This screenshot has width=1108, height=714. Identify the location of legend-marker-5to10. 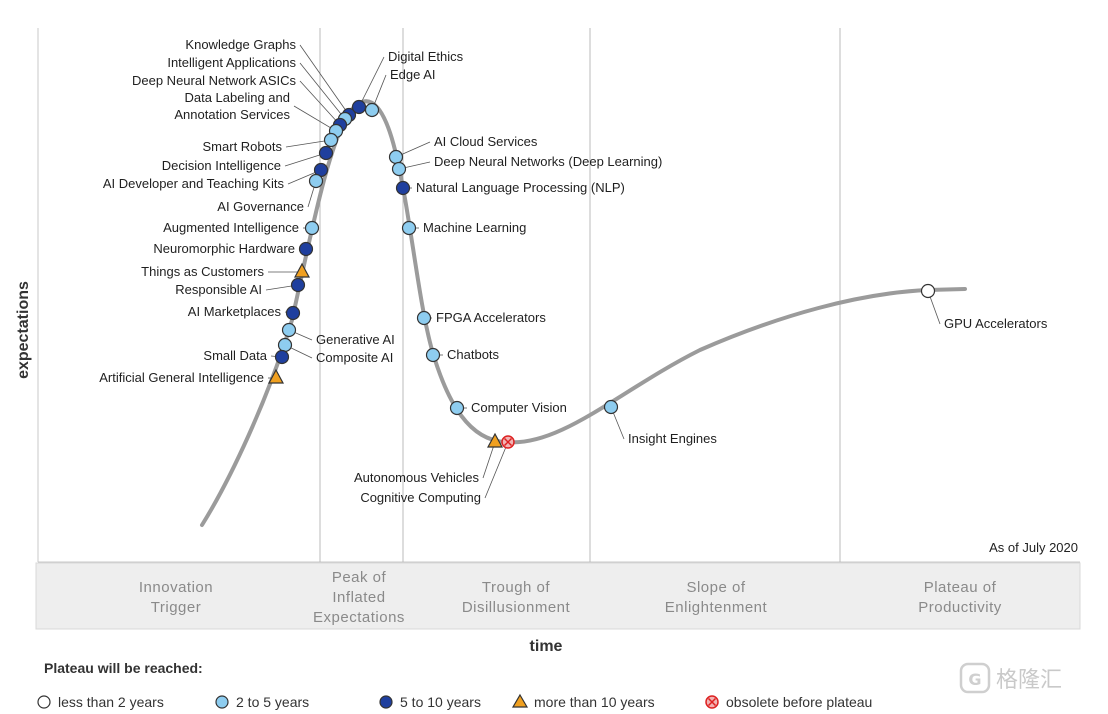
(386, 702).